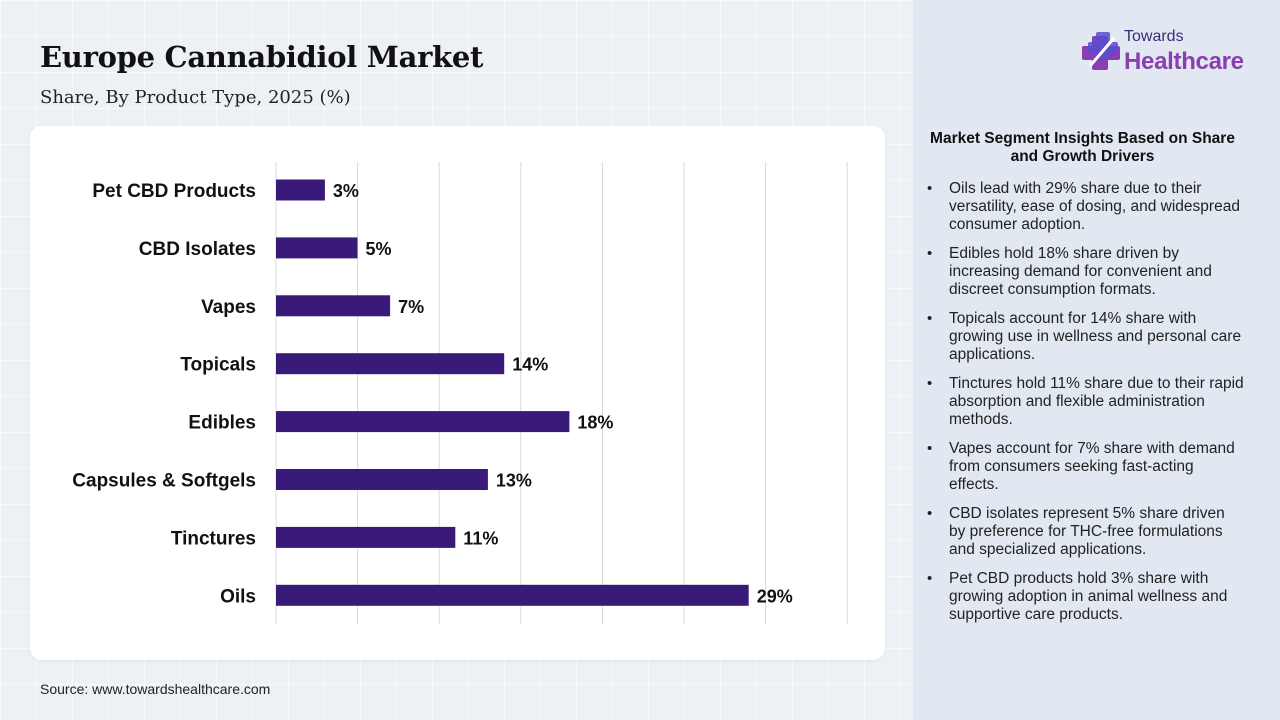 This screenshot has height=720, width=1280. Describe the element at coordinates (222, 423) in the screenshot. I see `category-label: Edibles` at that location.